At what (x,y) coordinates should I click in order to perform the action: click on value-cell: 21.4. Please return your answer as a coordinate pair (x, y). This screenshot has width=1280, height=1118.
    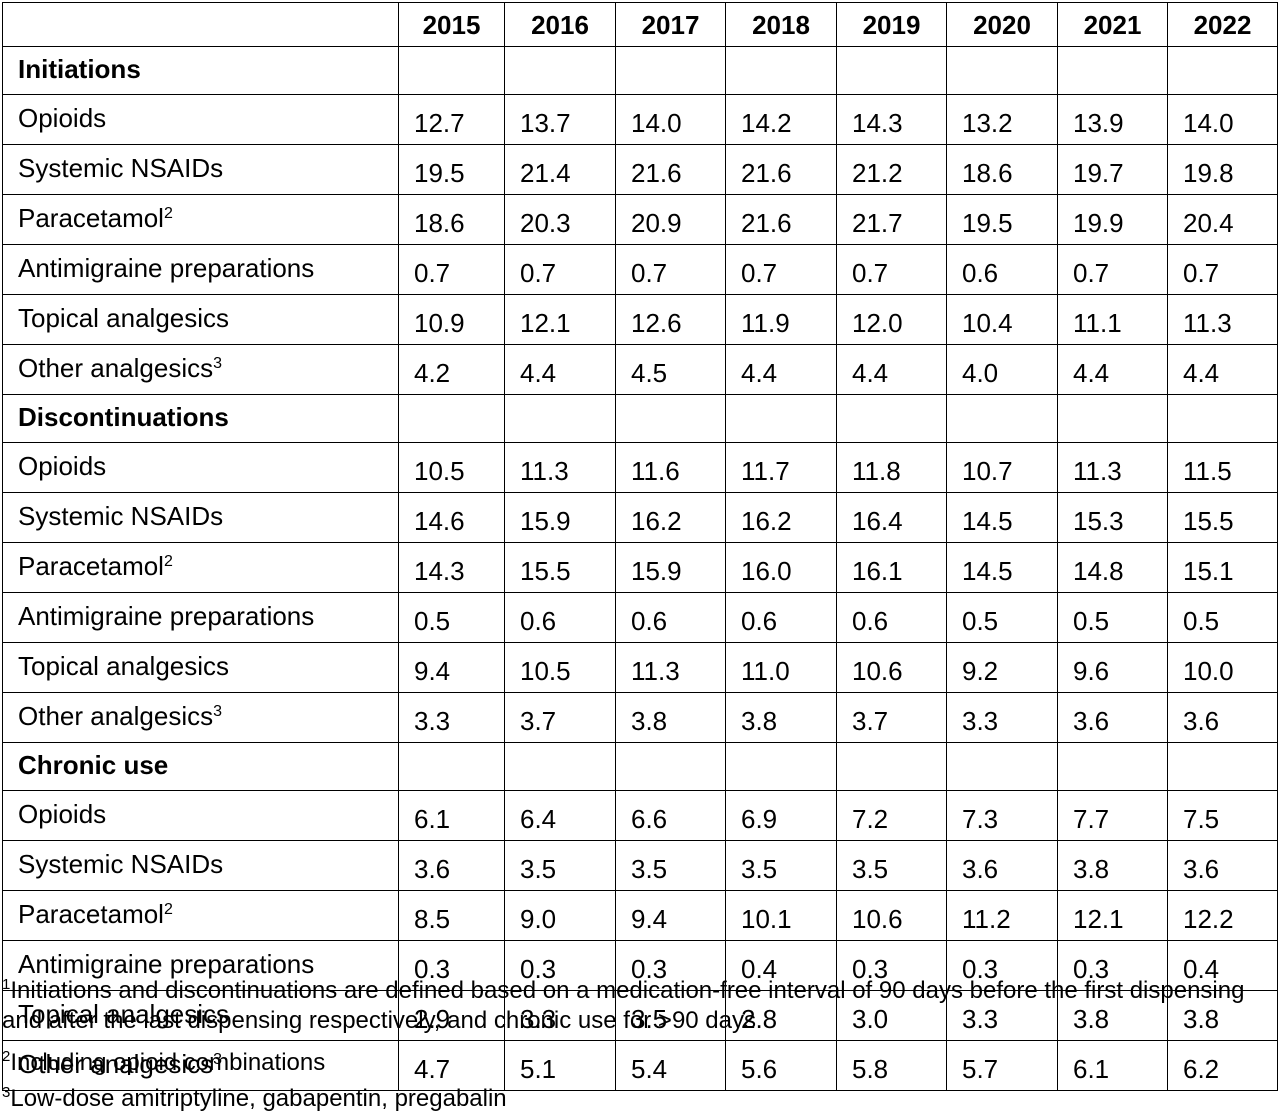
    Looking at the image, I should click on (560, 169).